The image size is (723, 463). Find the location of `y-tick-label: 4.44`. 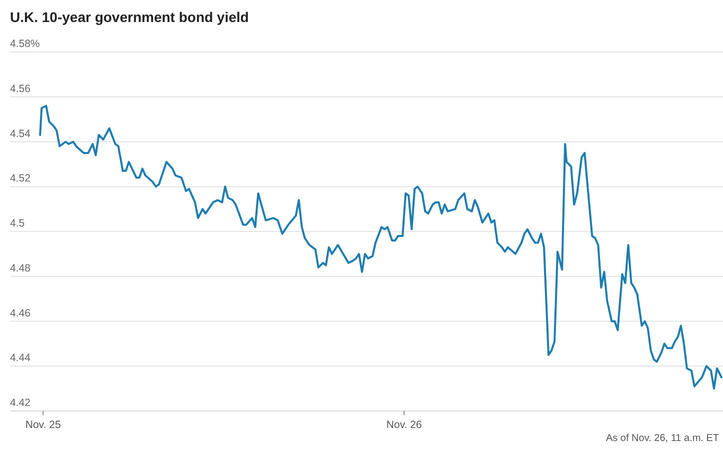

y-tick-label: 4.44 is located at coordinates (20, 358).